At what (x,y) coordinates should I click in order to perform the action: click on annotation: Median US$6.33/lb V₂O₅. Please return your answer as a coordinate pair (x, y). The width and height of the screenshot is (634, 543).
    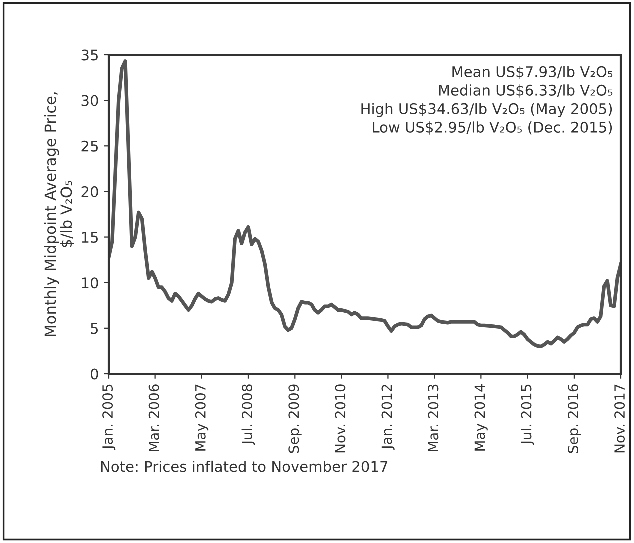
    Looking at the image, I should click on (526, 91).